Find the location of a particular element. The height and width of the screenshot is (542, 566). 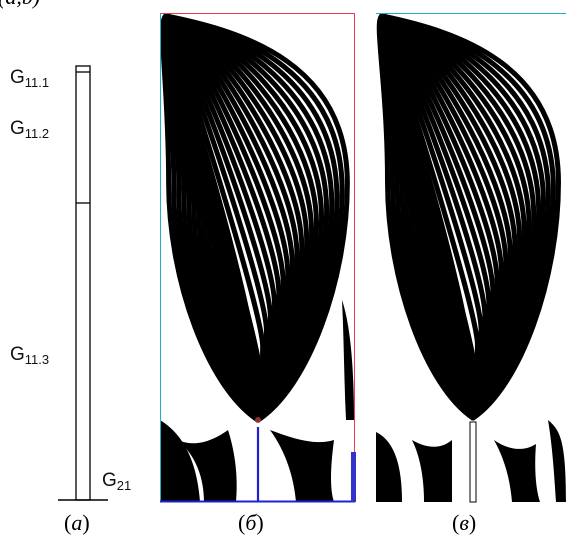

panel-c-slit is located at coordinates (473, 462).